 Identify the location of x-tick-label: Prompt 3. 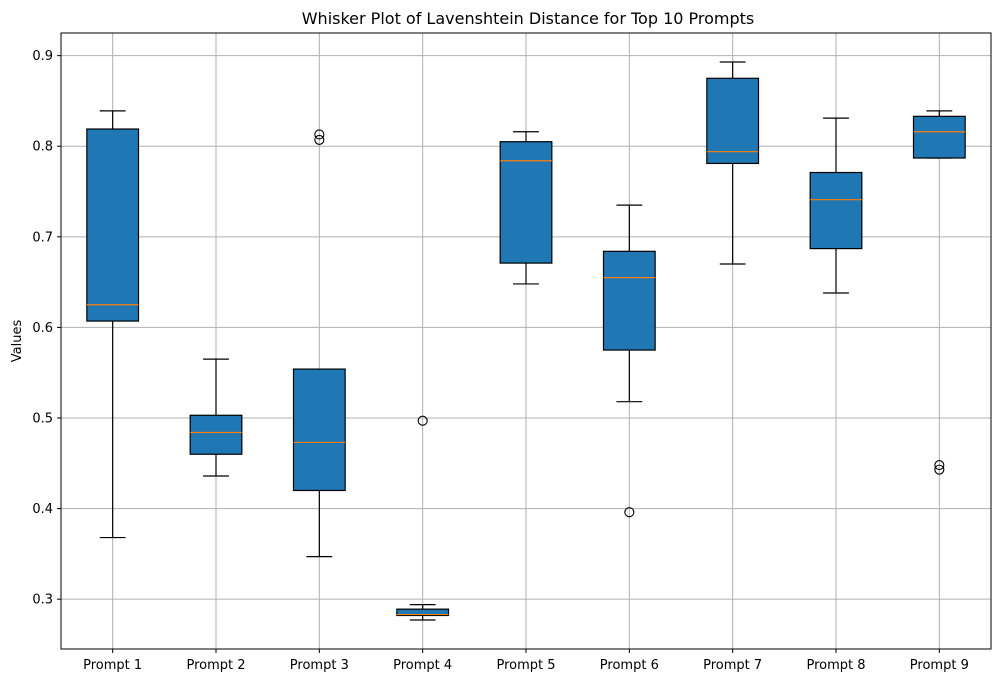
(319, 665).